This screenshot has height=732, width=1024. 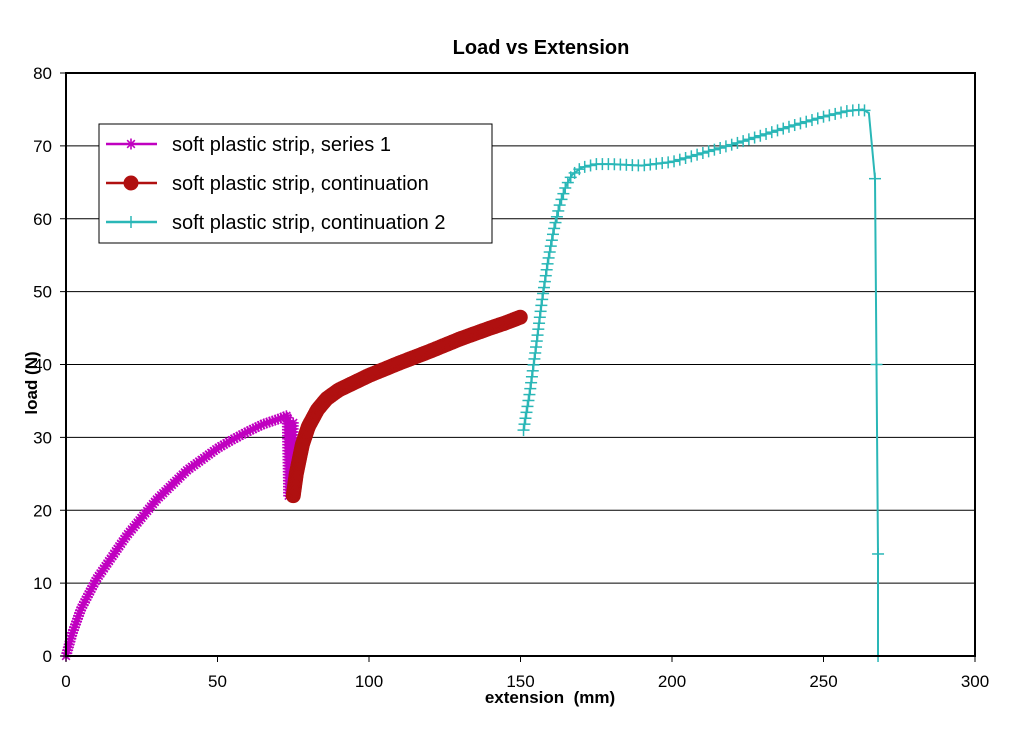 I want to click on legend-label: soft plastic strip, continuation, so click(x=300, y=184).